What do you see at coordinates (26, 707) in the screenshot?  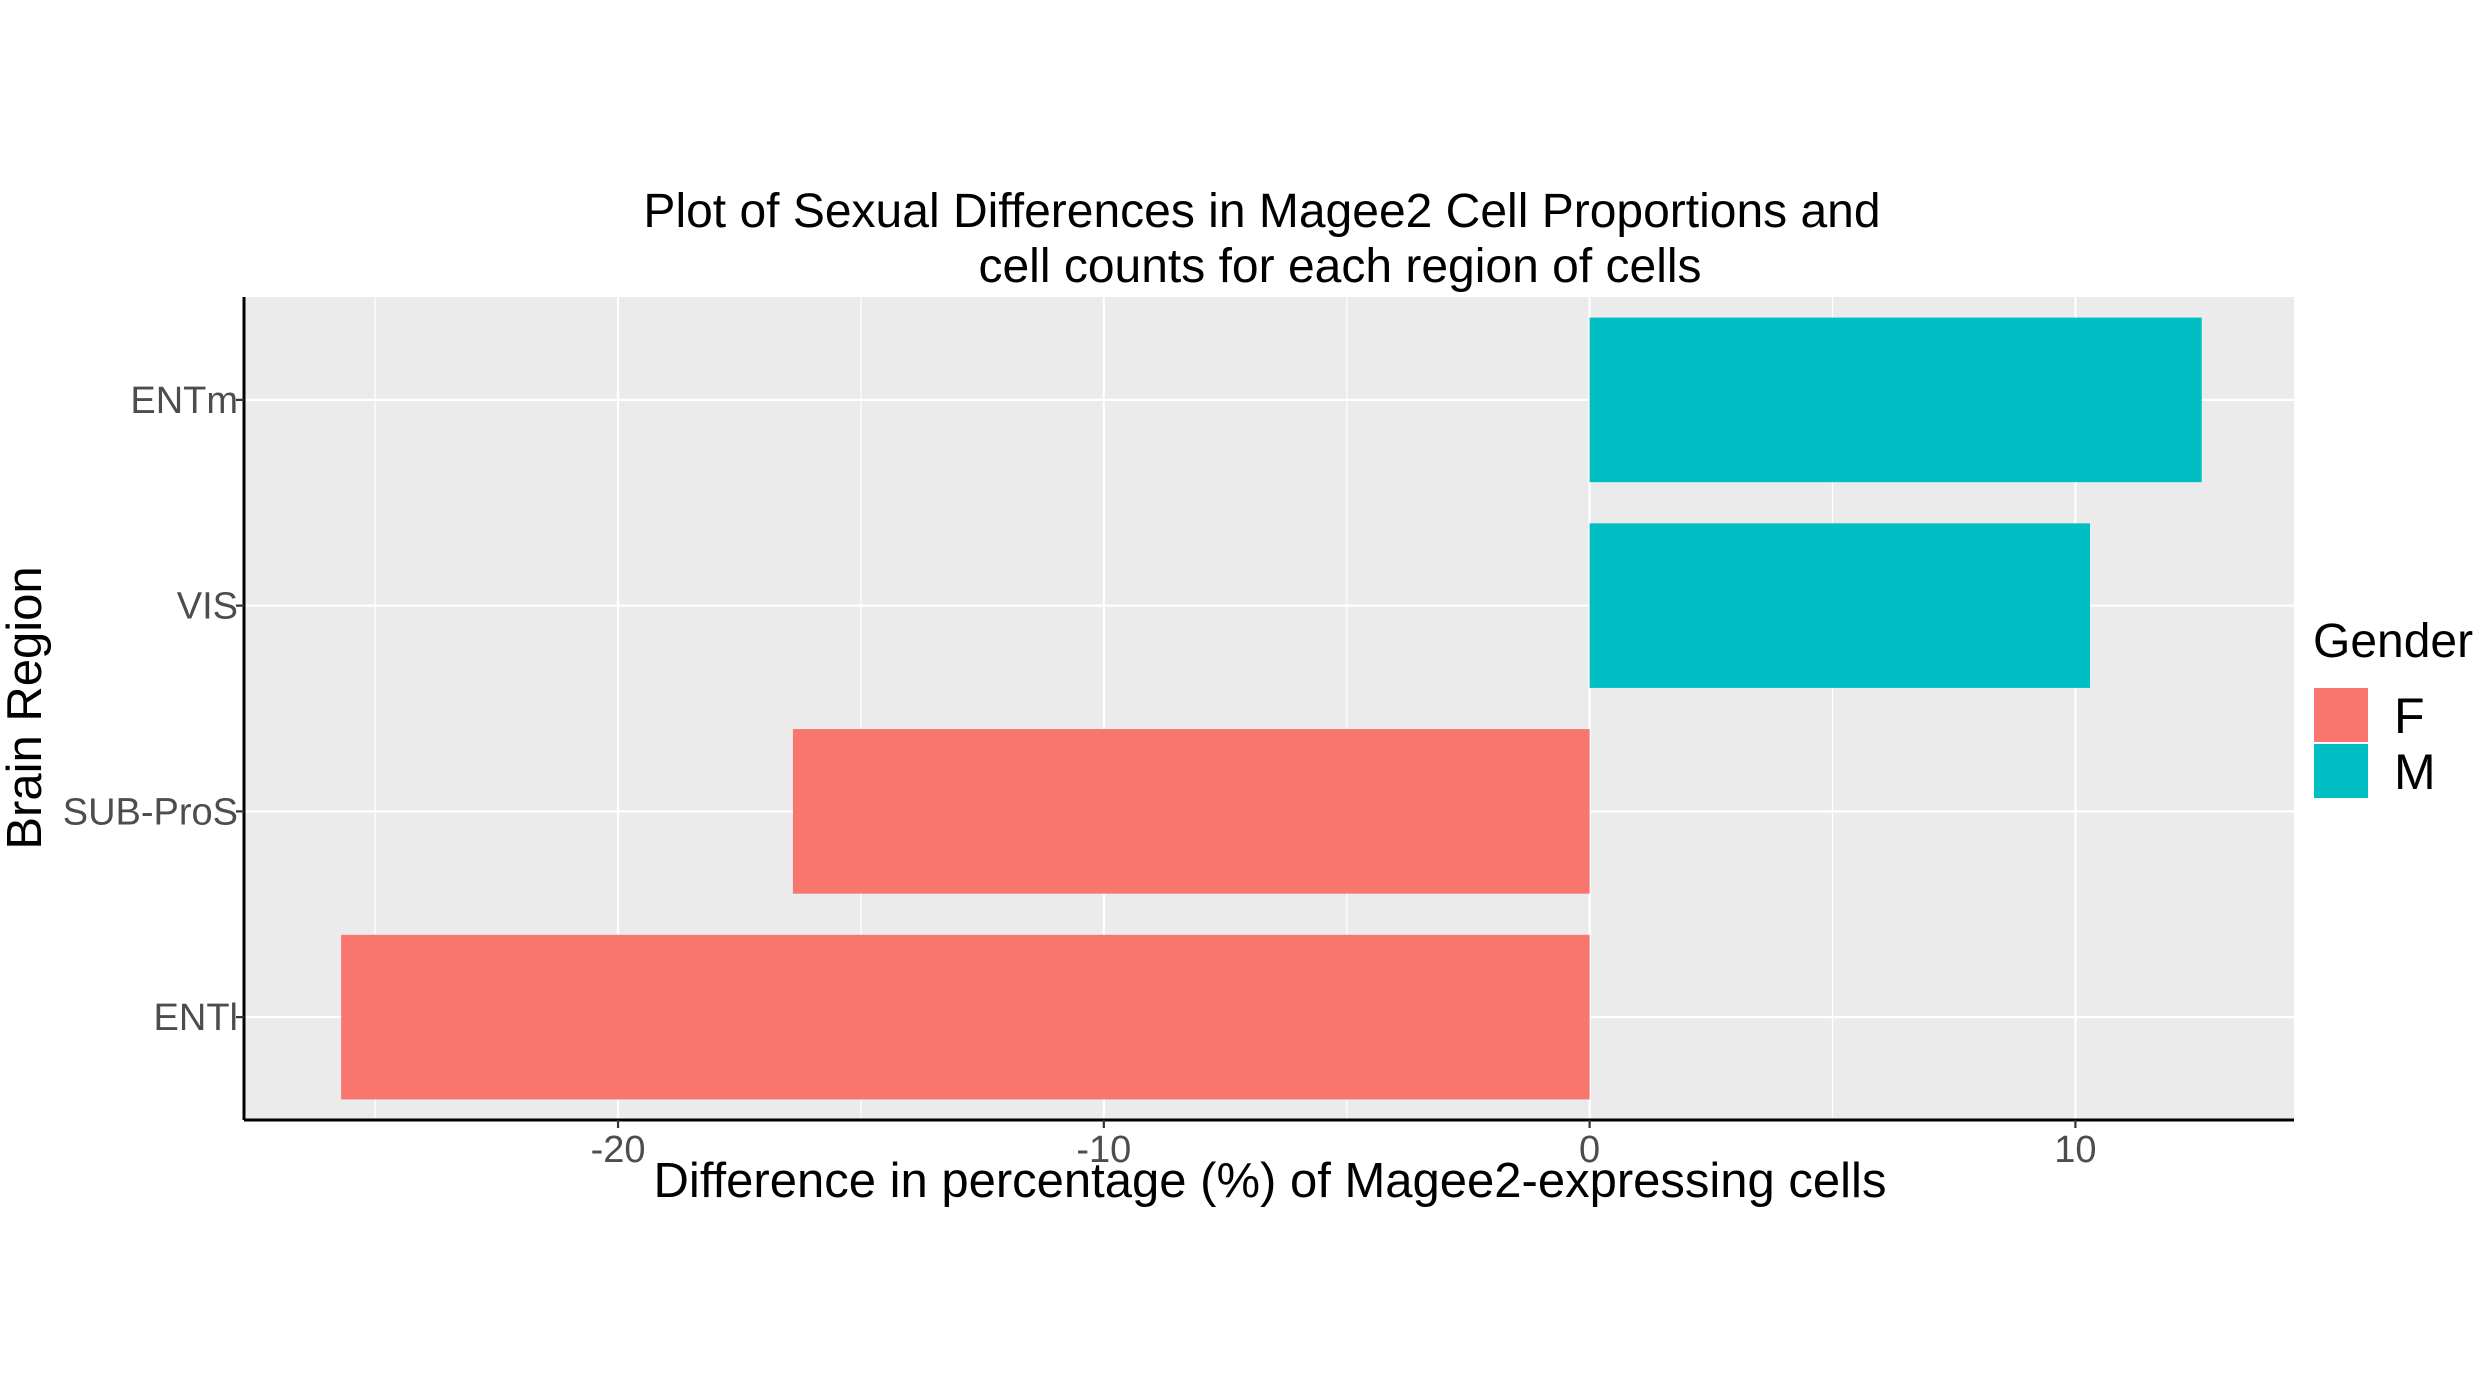 I see `y-axis-title: Brain Region` at bounding box center [26, 707].